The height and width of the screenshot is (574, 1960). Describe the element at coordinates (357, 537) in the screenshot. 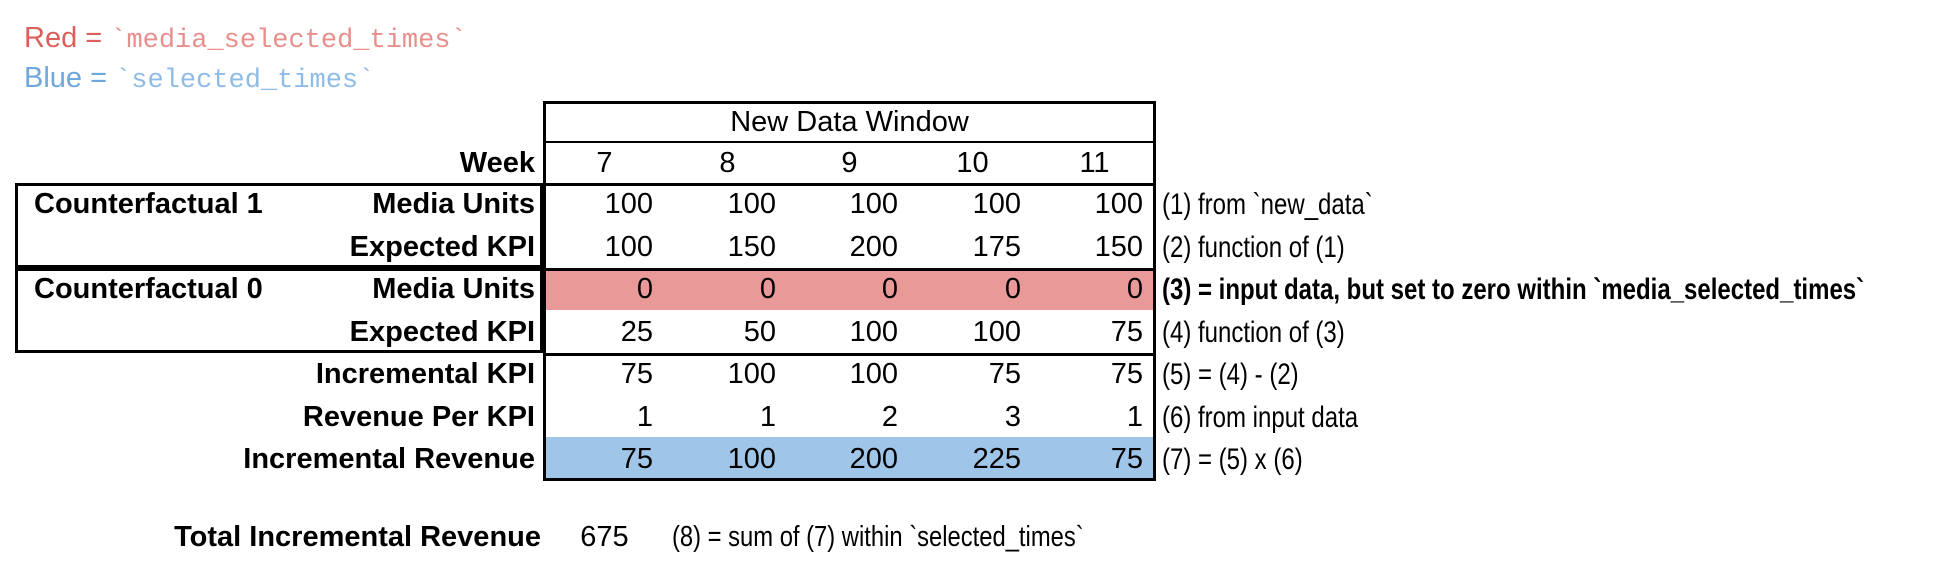

I see `total-label: Total Incremental Revenue` at that location.